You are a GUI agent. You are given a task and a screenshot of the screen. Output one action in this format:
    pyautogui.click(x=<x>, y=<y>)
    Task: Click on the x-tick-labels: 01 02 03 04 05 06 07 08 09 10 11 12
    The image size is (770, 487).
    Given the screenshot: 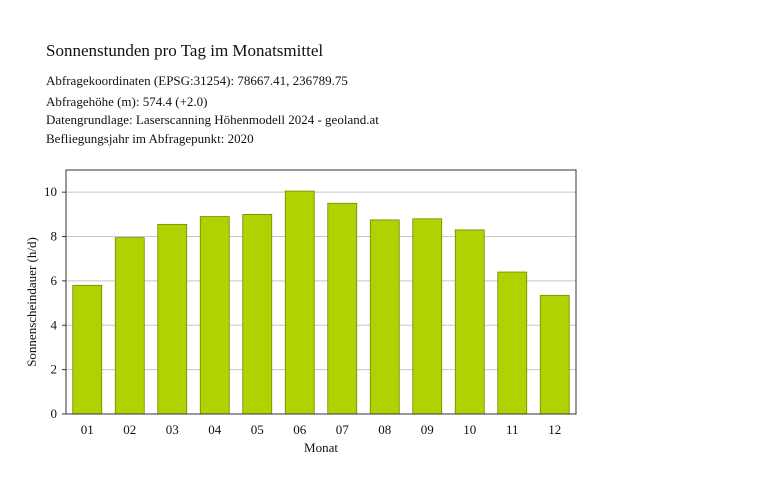 What is the action you would take?
    pyautogui.click(x=321, y=429)
    